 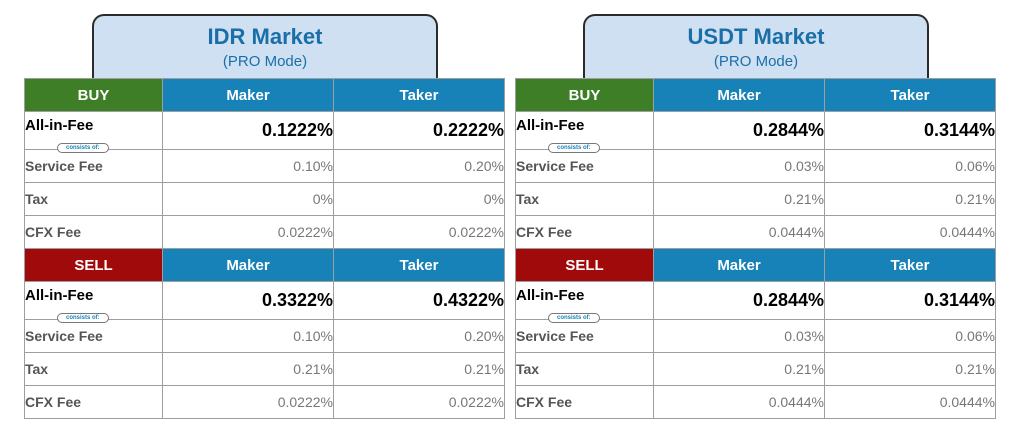 I want to click on usdt-market-header: USDT Market (PRO Mode), so click(x=756, y=50).